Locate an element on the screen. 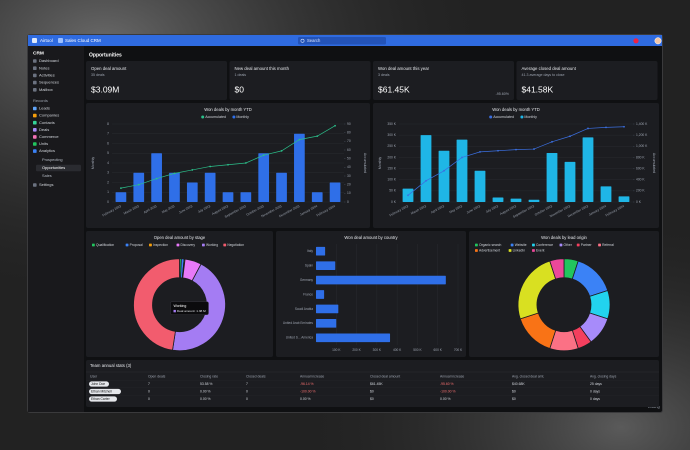  nav-item: Leads is located at coordinates (44, 108).